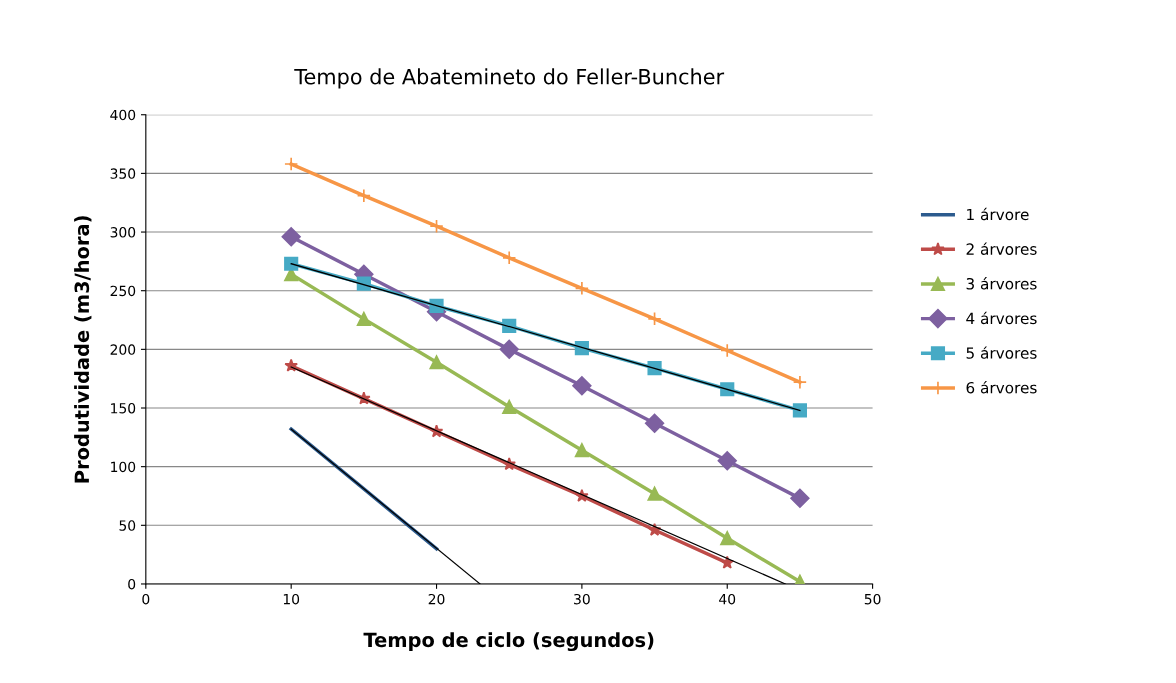 The height and width of the screenshot is (683, 1176). Describe the element at coordinates (83, 349) in the screenshot. I see `y-axis-title: Produtividade (m3/hora)` at that location.